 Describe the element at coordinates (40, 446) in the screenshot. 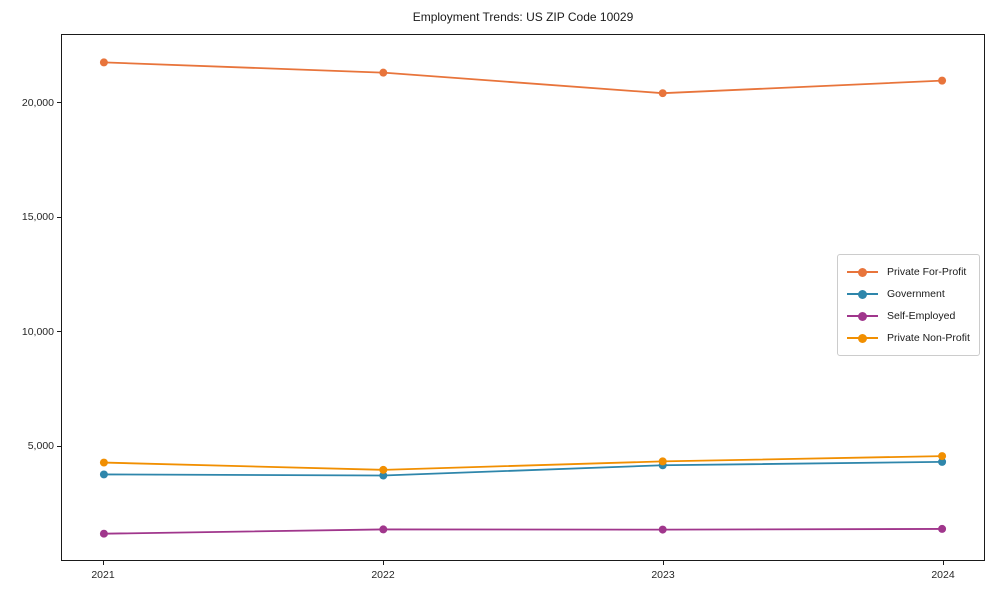

I see `y-tick-label: 5,000` at that location.